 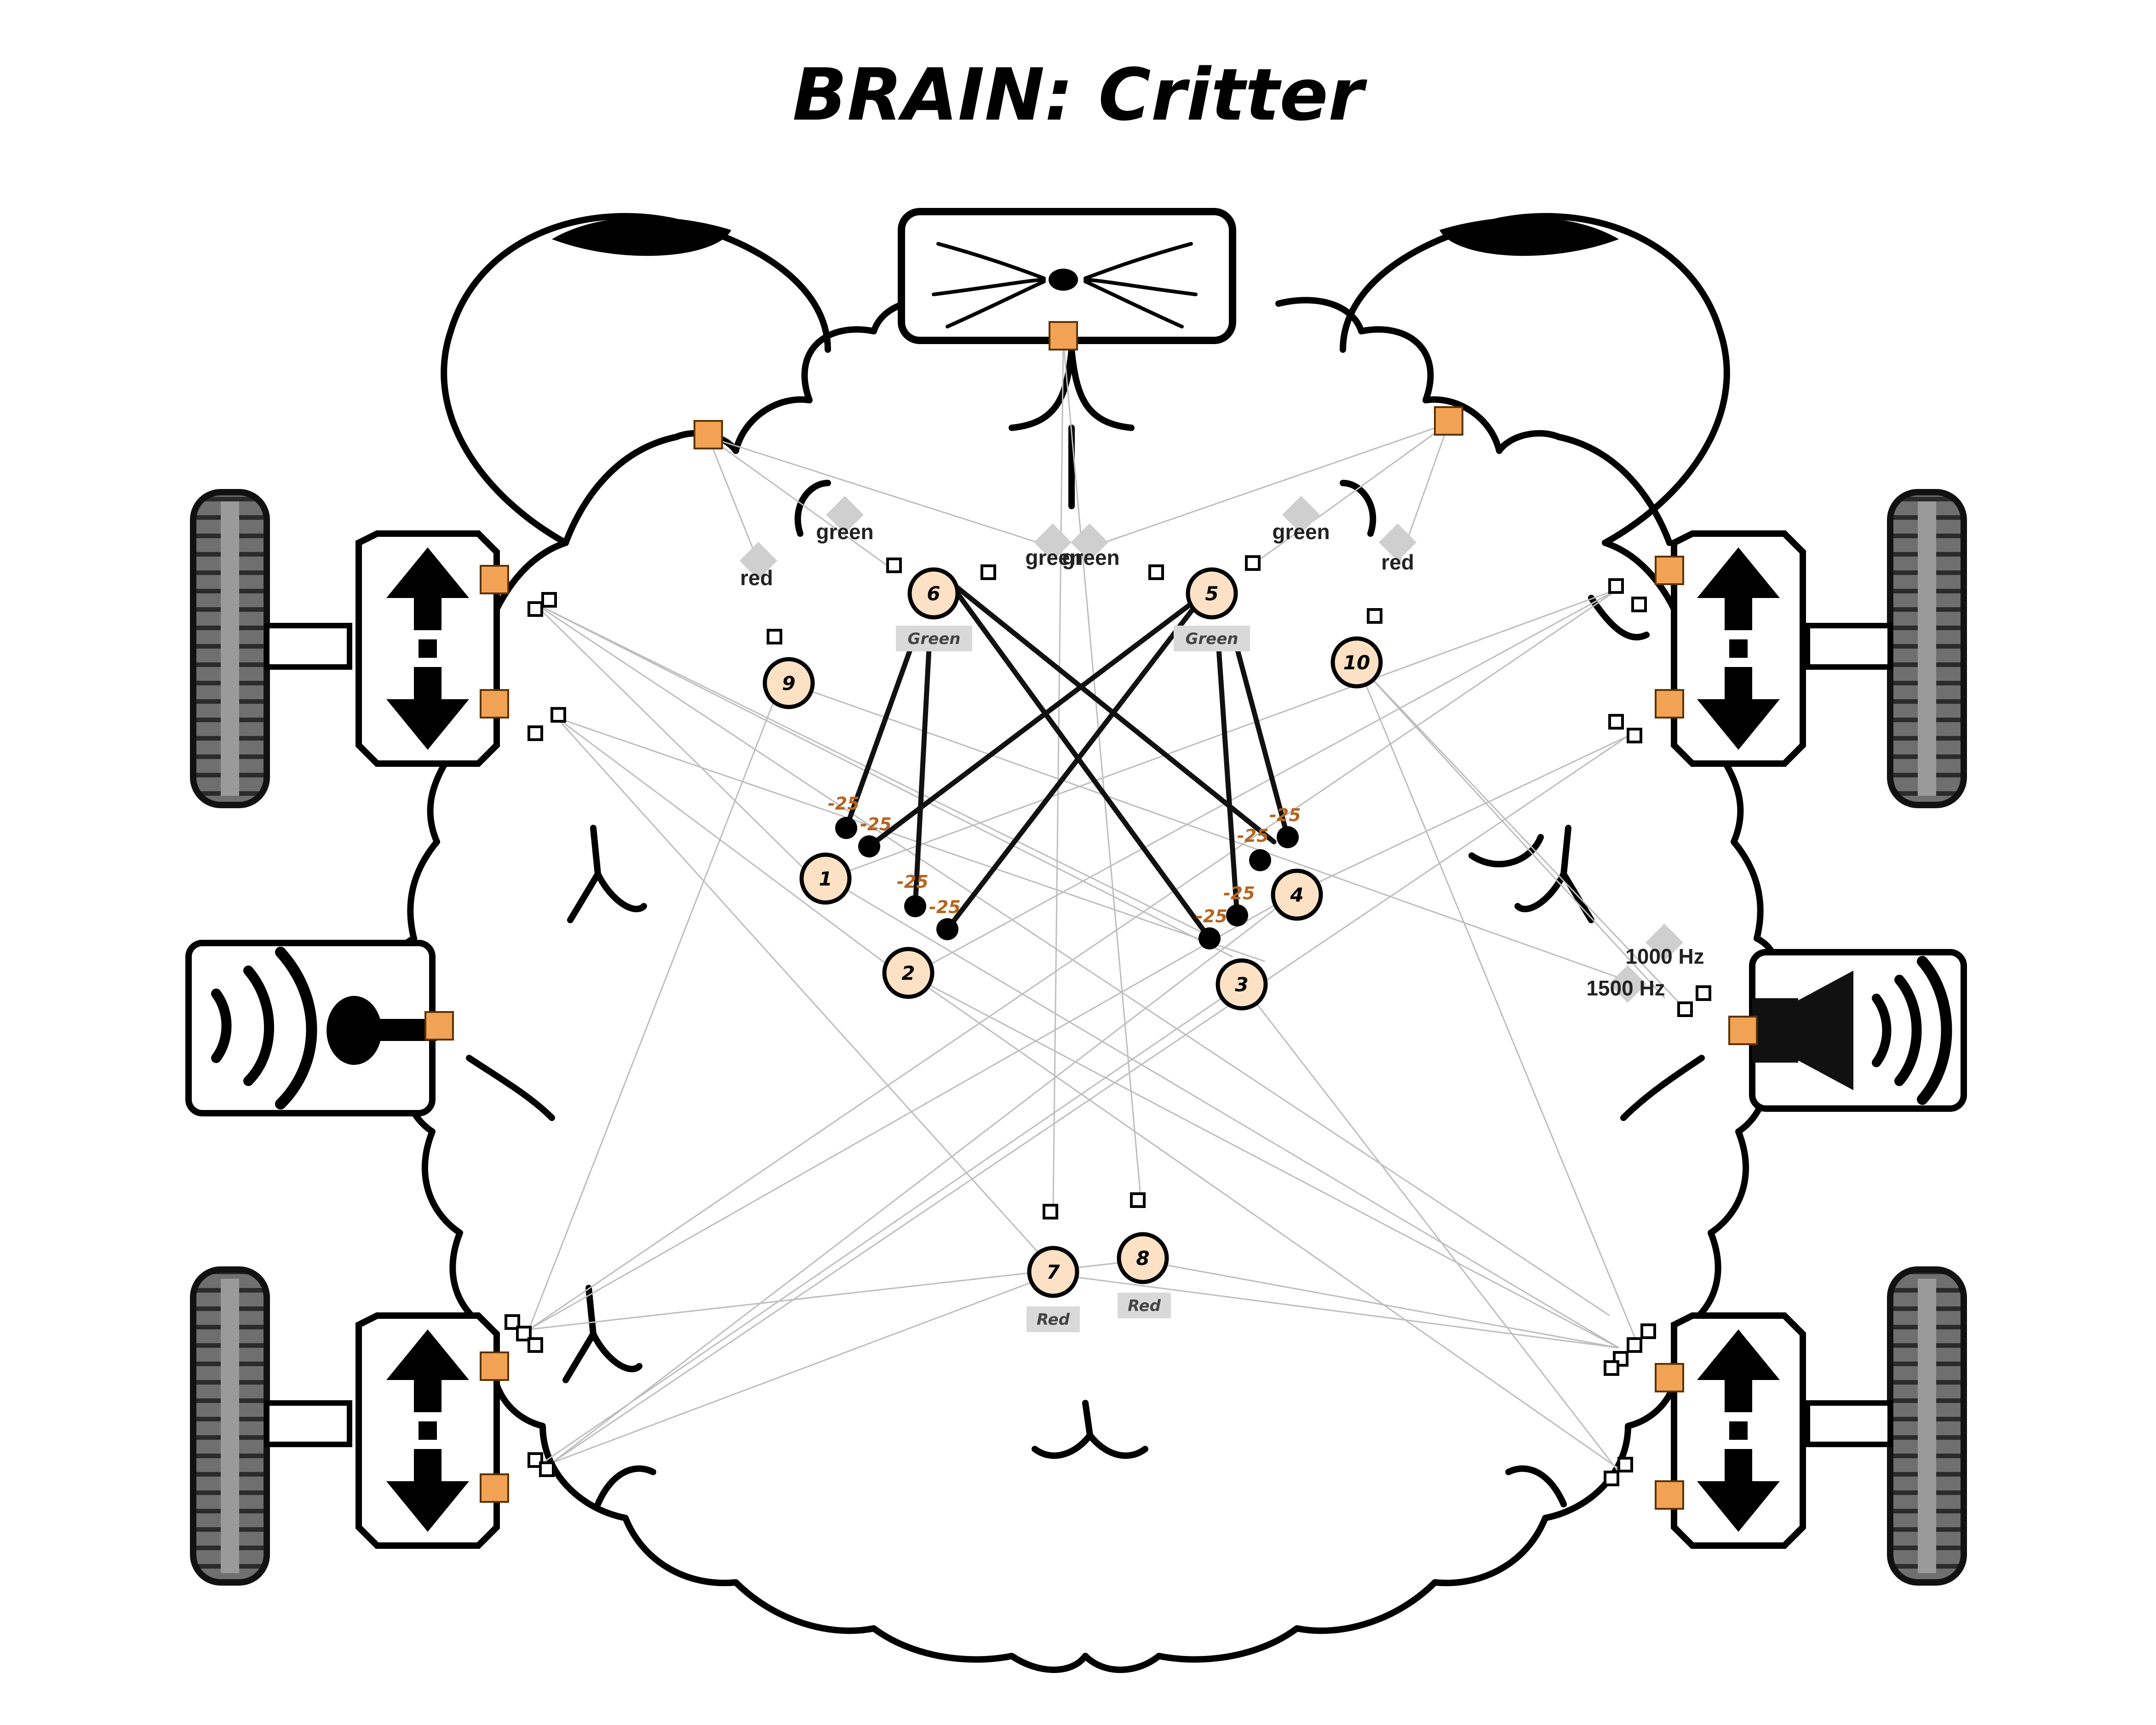 I want to click on neuron-label: 2, so click(x=908, y=973).